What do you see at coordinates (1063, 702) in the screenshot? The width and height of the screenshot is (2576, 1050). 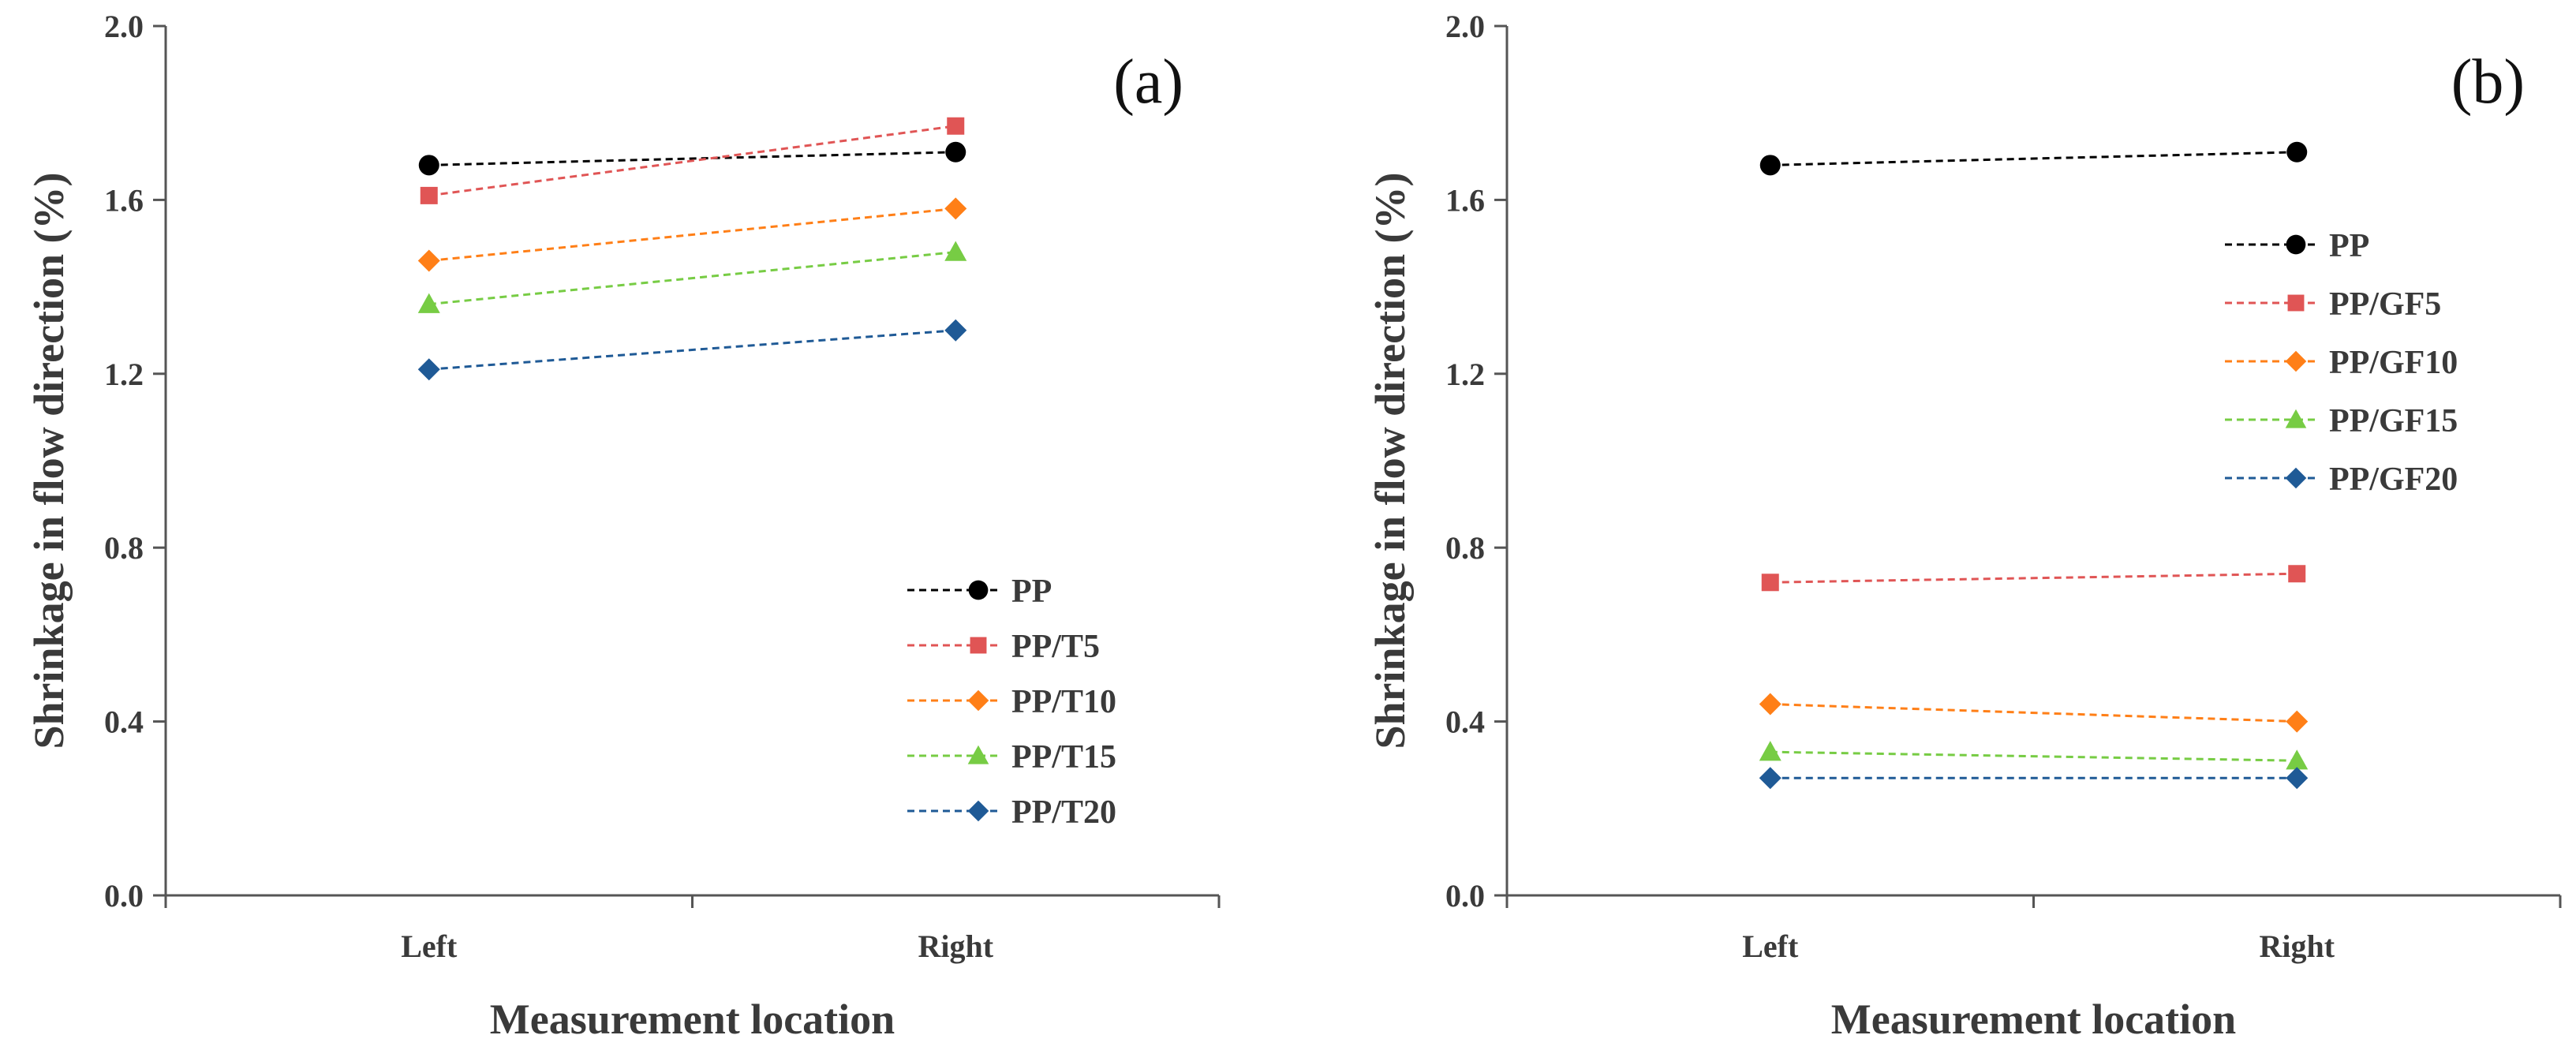 I see `legend-label: PP/T10` at bounding box center [1063, 702].